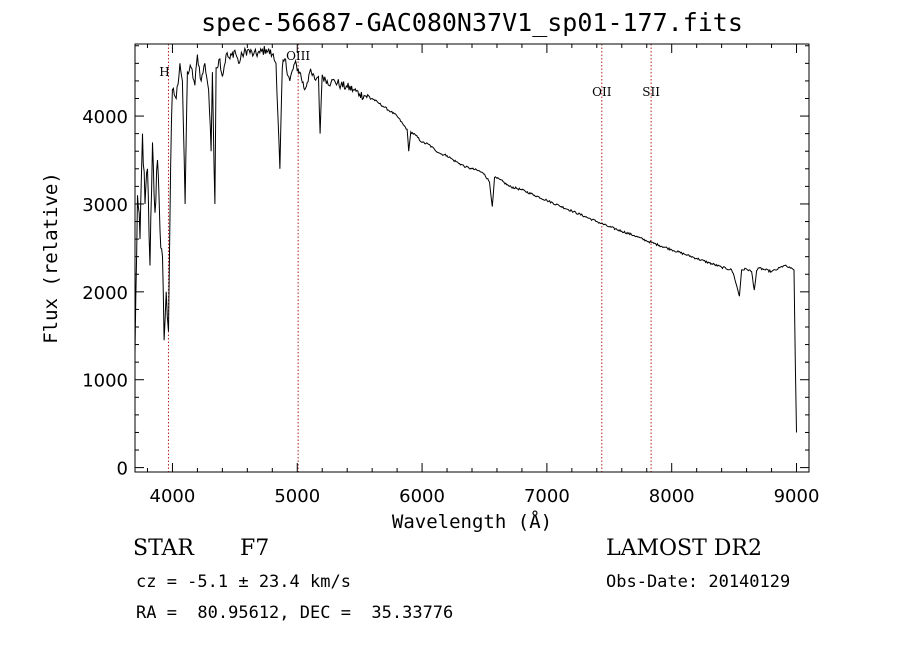  Describe the element at coordinates (547, 496) in the screenshot. I see `x-tick-label-7000: 7000` at that location.